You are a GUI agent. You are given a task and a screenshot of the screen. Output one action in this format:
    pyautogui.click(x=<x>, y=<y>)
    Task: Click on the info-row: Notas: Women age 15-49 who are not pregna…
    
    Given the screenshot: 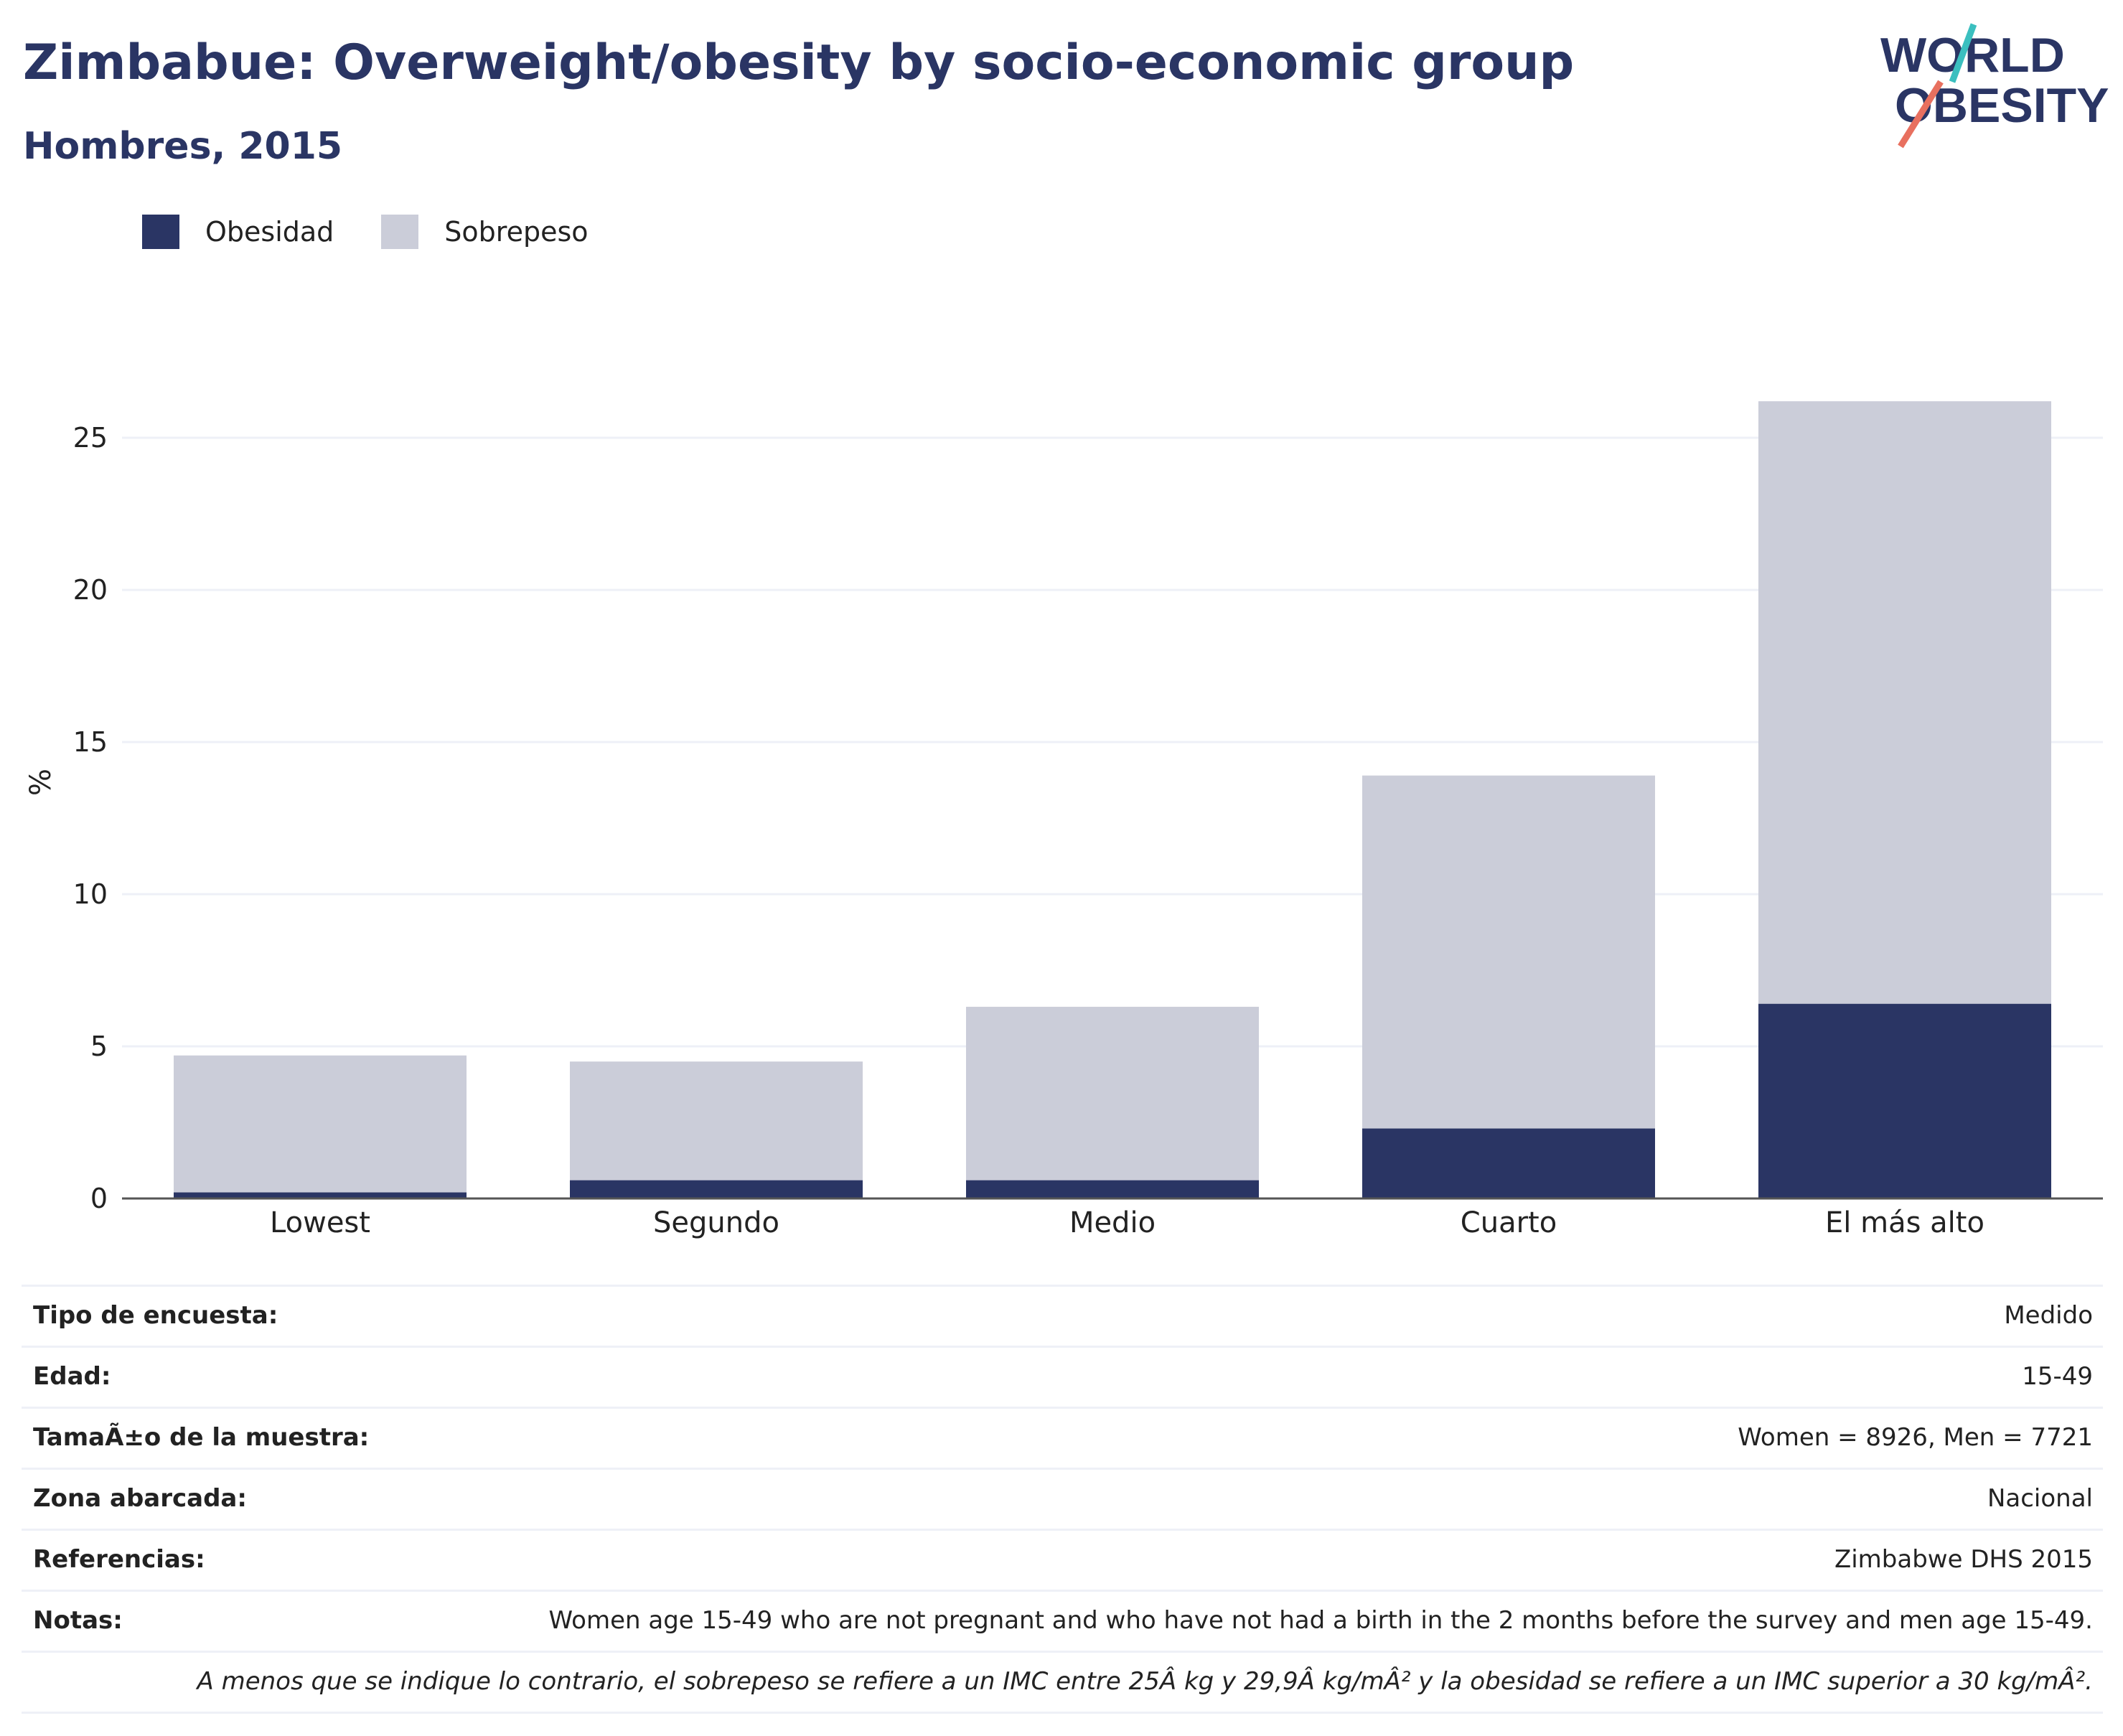 What is the action you would take?
    pyautogui.click(x=1062, y=1620)
    